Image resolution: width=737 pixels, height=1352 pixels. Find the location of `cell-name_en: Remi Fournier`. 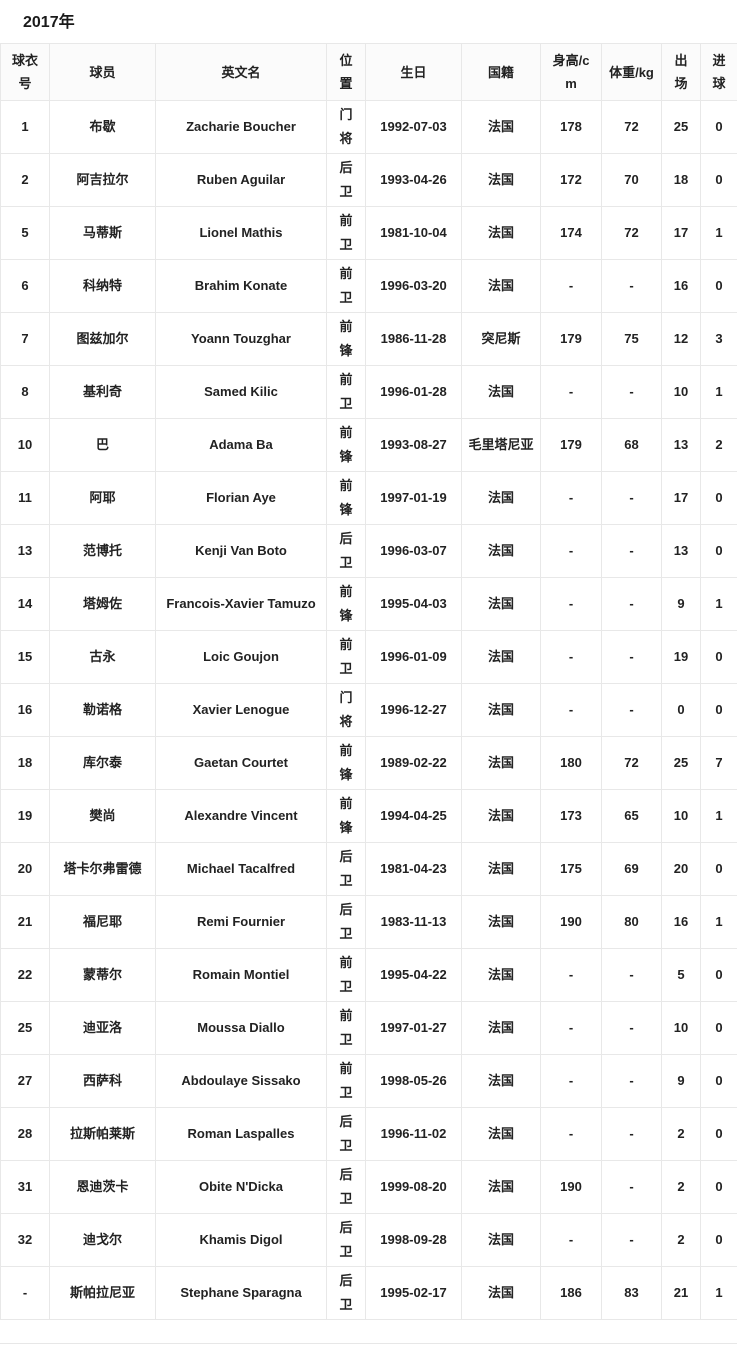

cell-name_en: Remi Fournier is located at coordinates (241, 922).